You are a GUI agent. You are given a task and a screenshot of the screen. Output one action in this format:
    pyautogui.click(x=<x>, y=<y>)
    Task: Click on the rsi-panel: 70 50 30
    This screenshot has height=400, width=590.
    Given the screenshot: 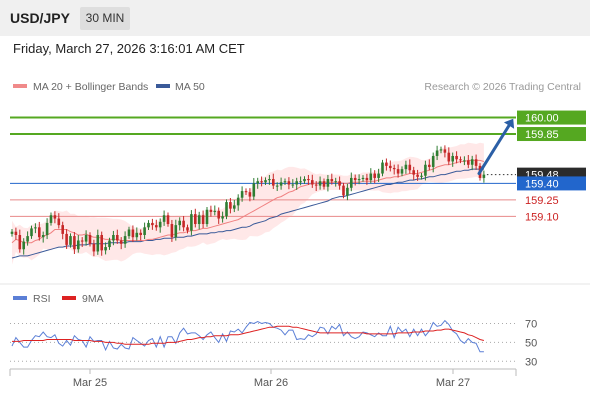 What is the action you would take?
    pyautogui.click(x=273, y=343)
    